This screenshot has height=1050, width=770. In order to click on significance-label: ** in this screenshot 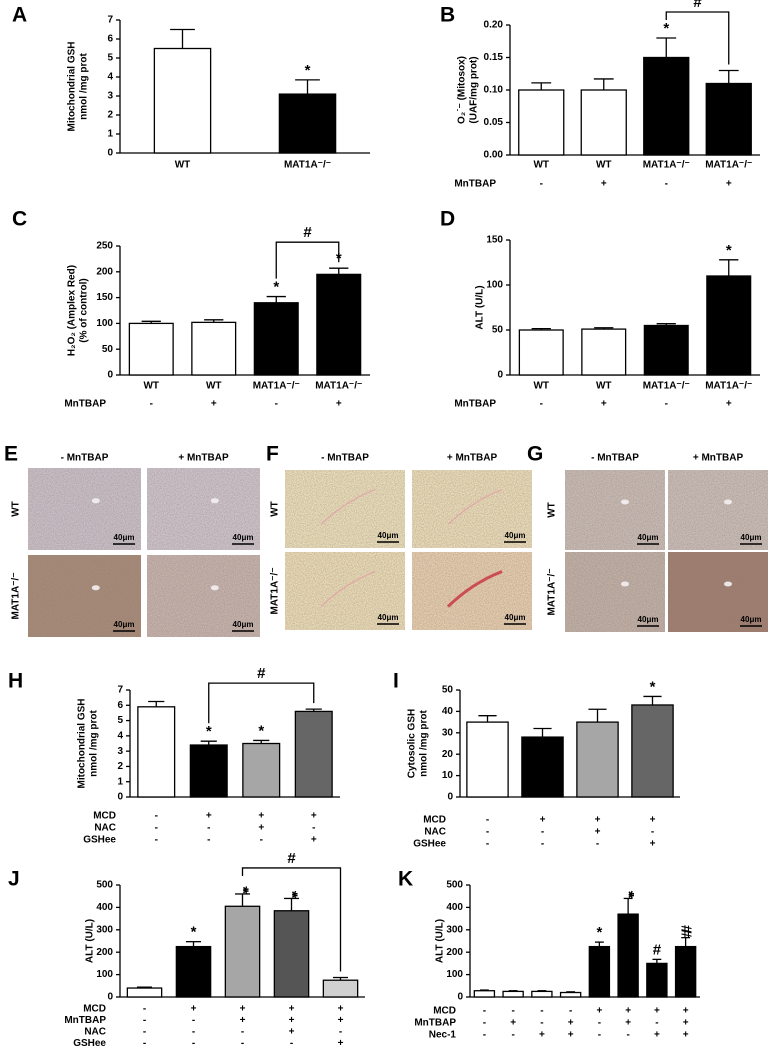, I will do `click(628, 895)`.